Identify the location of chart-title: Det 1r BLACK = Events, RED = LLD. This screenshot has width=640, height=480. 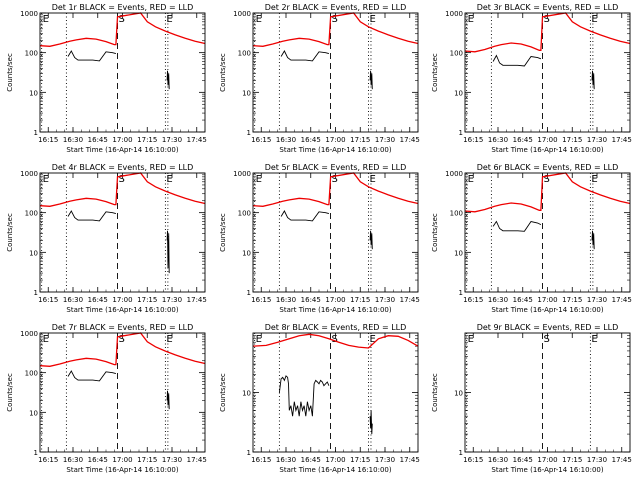
(123, 7).